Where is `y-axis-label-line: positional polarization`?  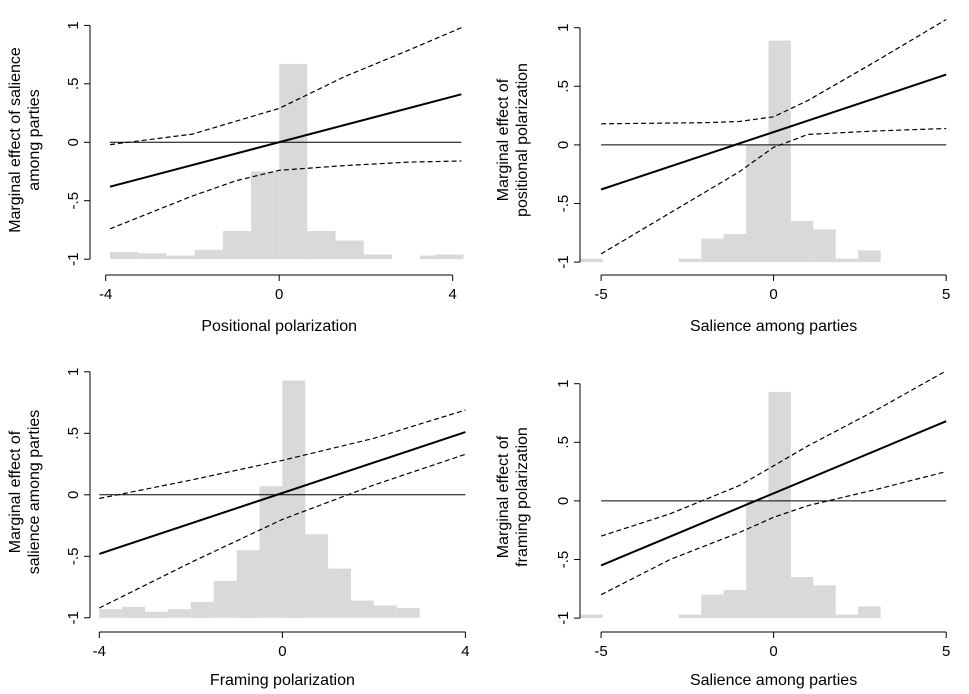
y-axis-label-line: positional polarization is located at coordinates (522, 140).